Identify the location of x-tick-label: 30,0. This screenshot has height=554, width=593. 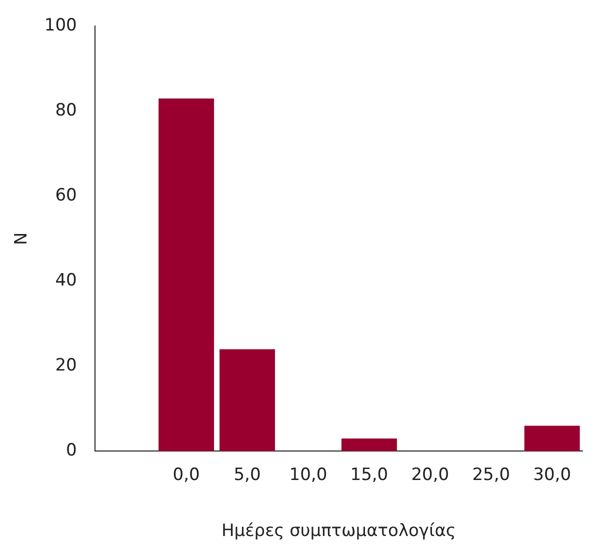
(552, 474).